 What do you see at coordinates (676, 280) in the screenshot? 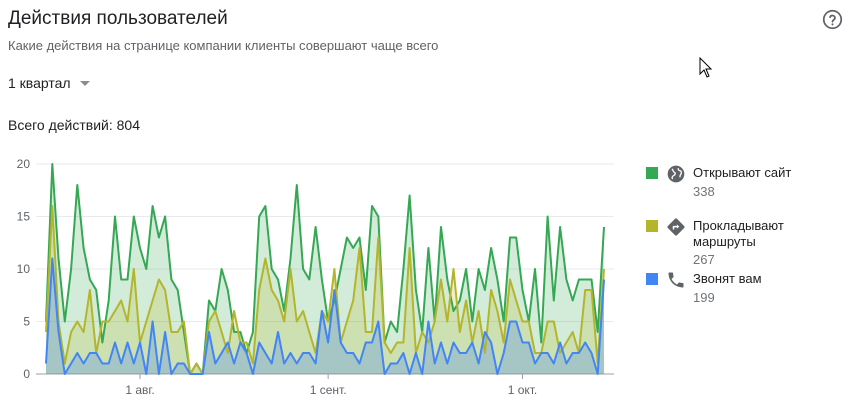
I see `phone-icon` at bounding box center [676, 280].